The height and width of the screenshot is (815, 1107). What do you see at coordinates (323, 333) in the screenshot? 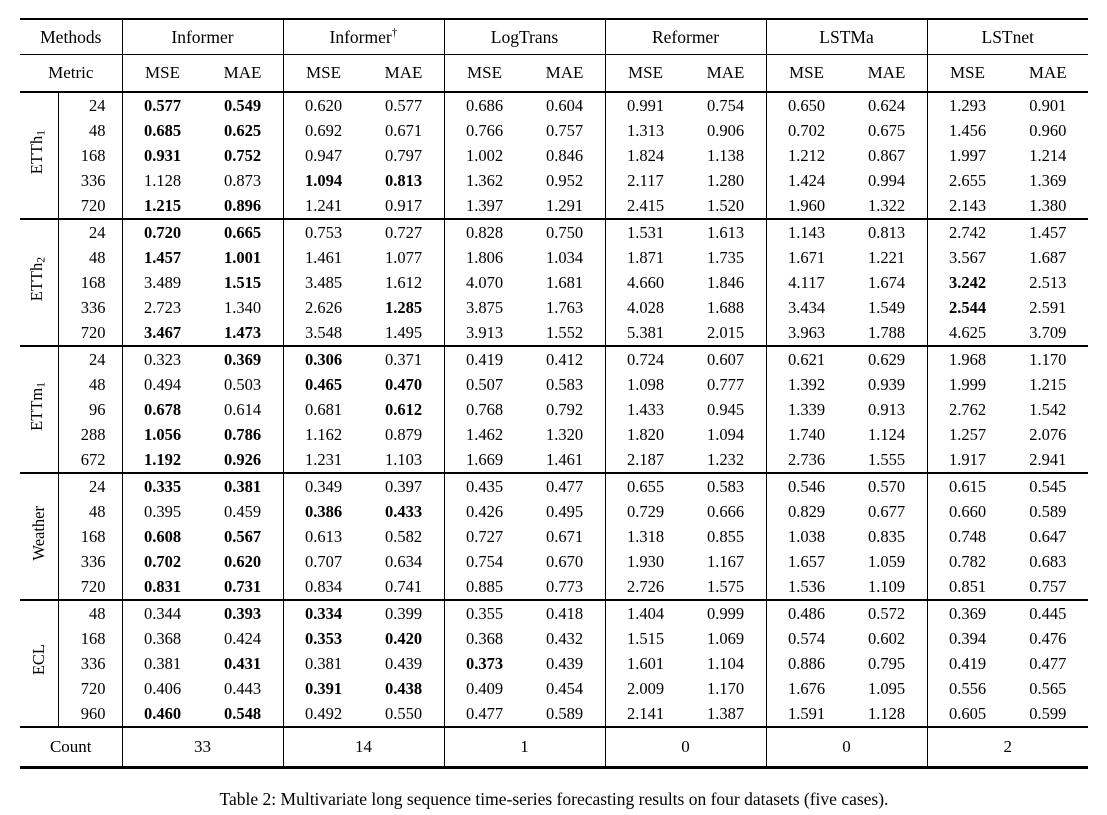
I see `value-cell: 3.548` at bounding box center [323, 333].